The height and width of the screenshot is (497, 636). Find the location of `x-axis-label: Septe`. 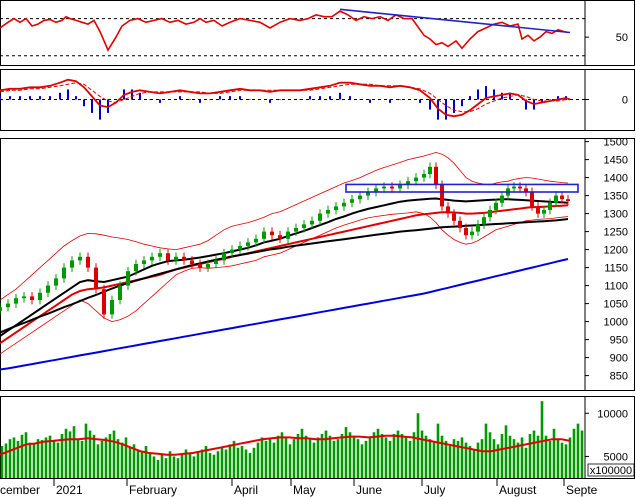

x-axis-label: Septe is located at coordinates (582, 490).